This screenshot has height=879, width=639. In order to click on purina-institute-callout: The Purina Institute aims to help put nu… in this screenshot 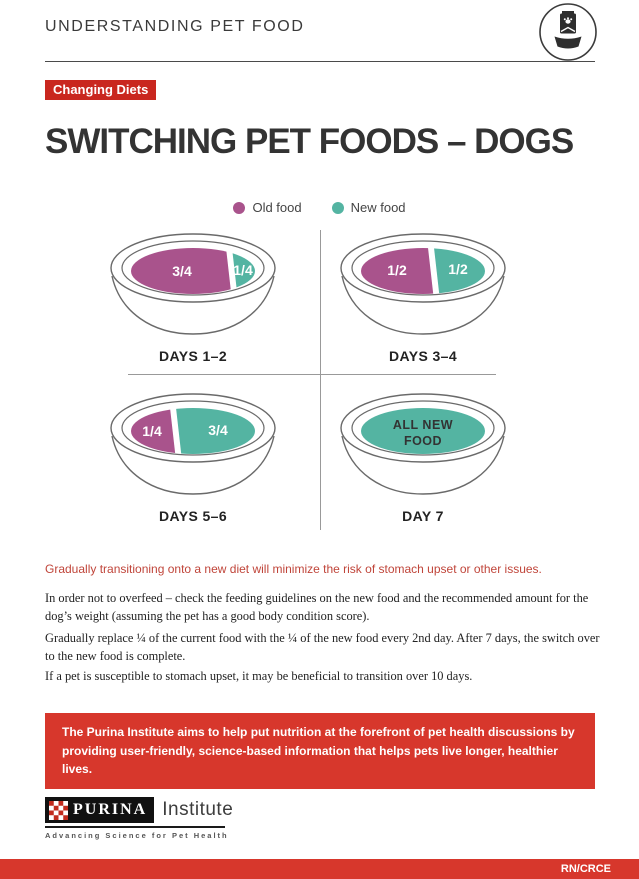, I will do `click(320, 751)`.